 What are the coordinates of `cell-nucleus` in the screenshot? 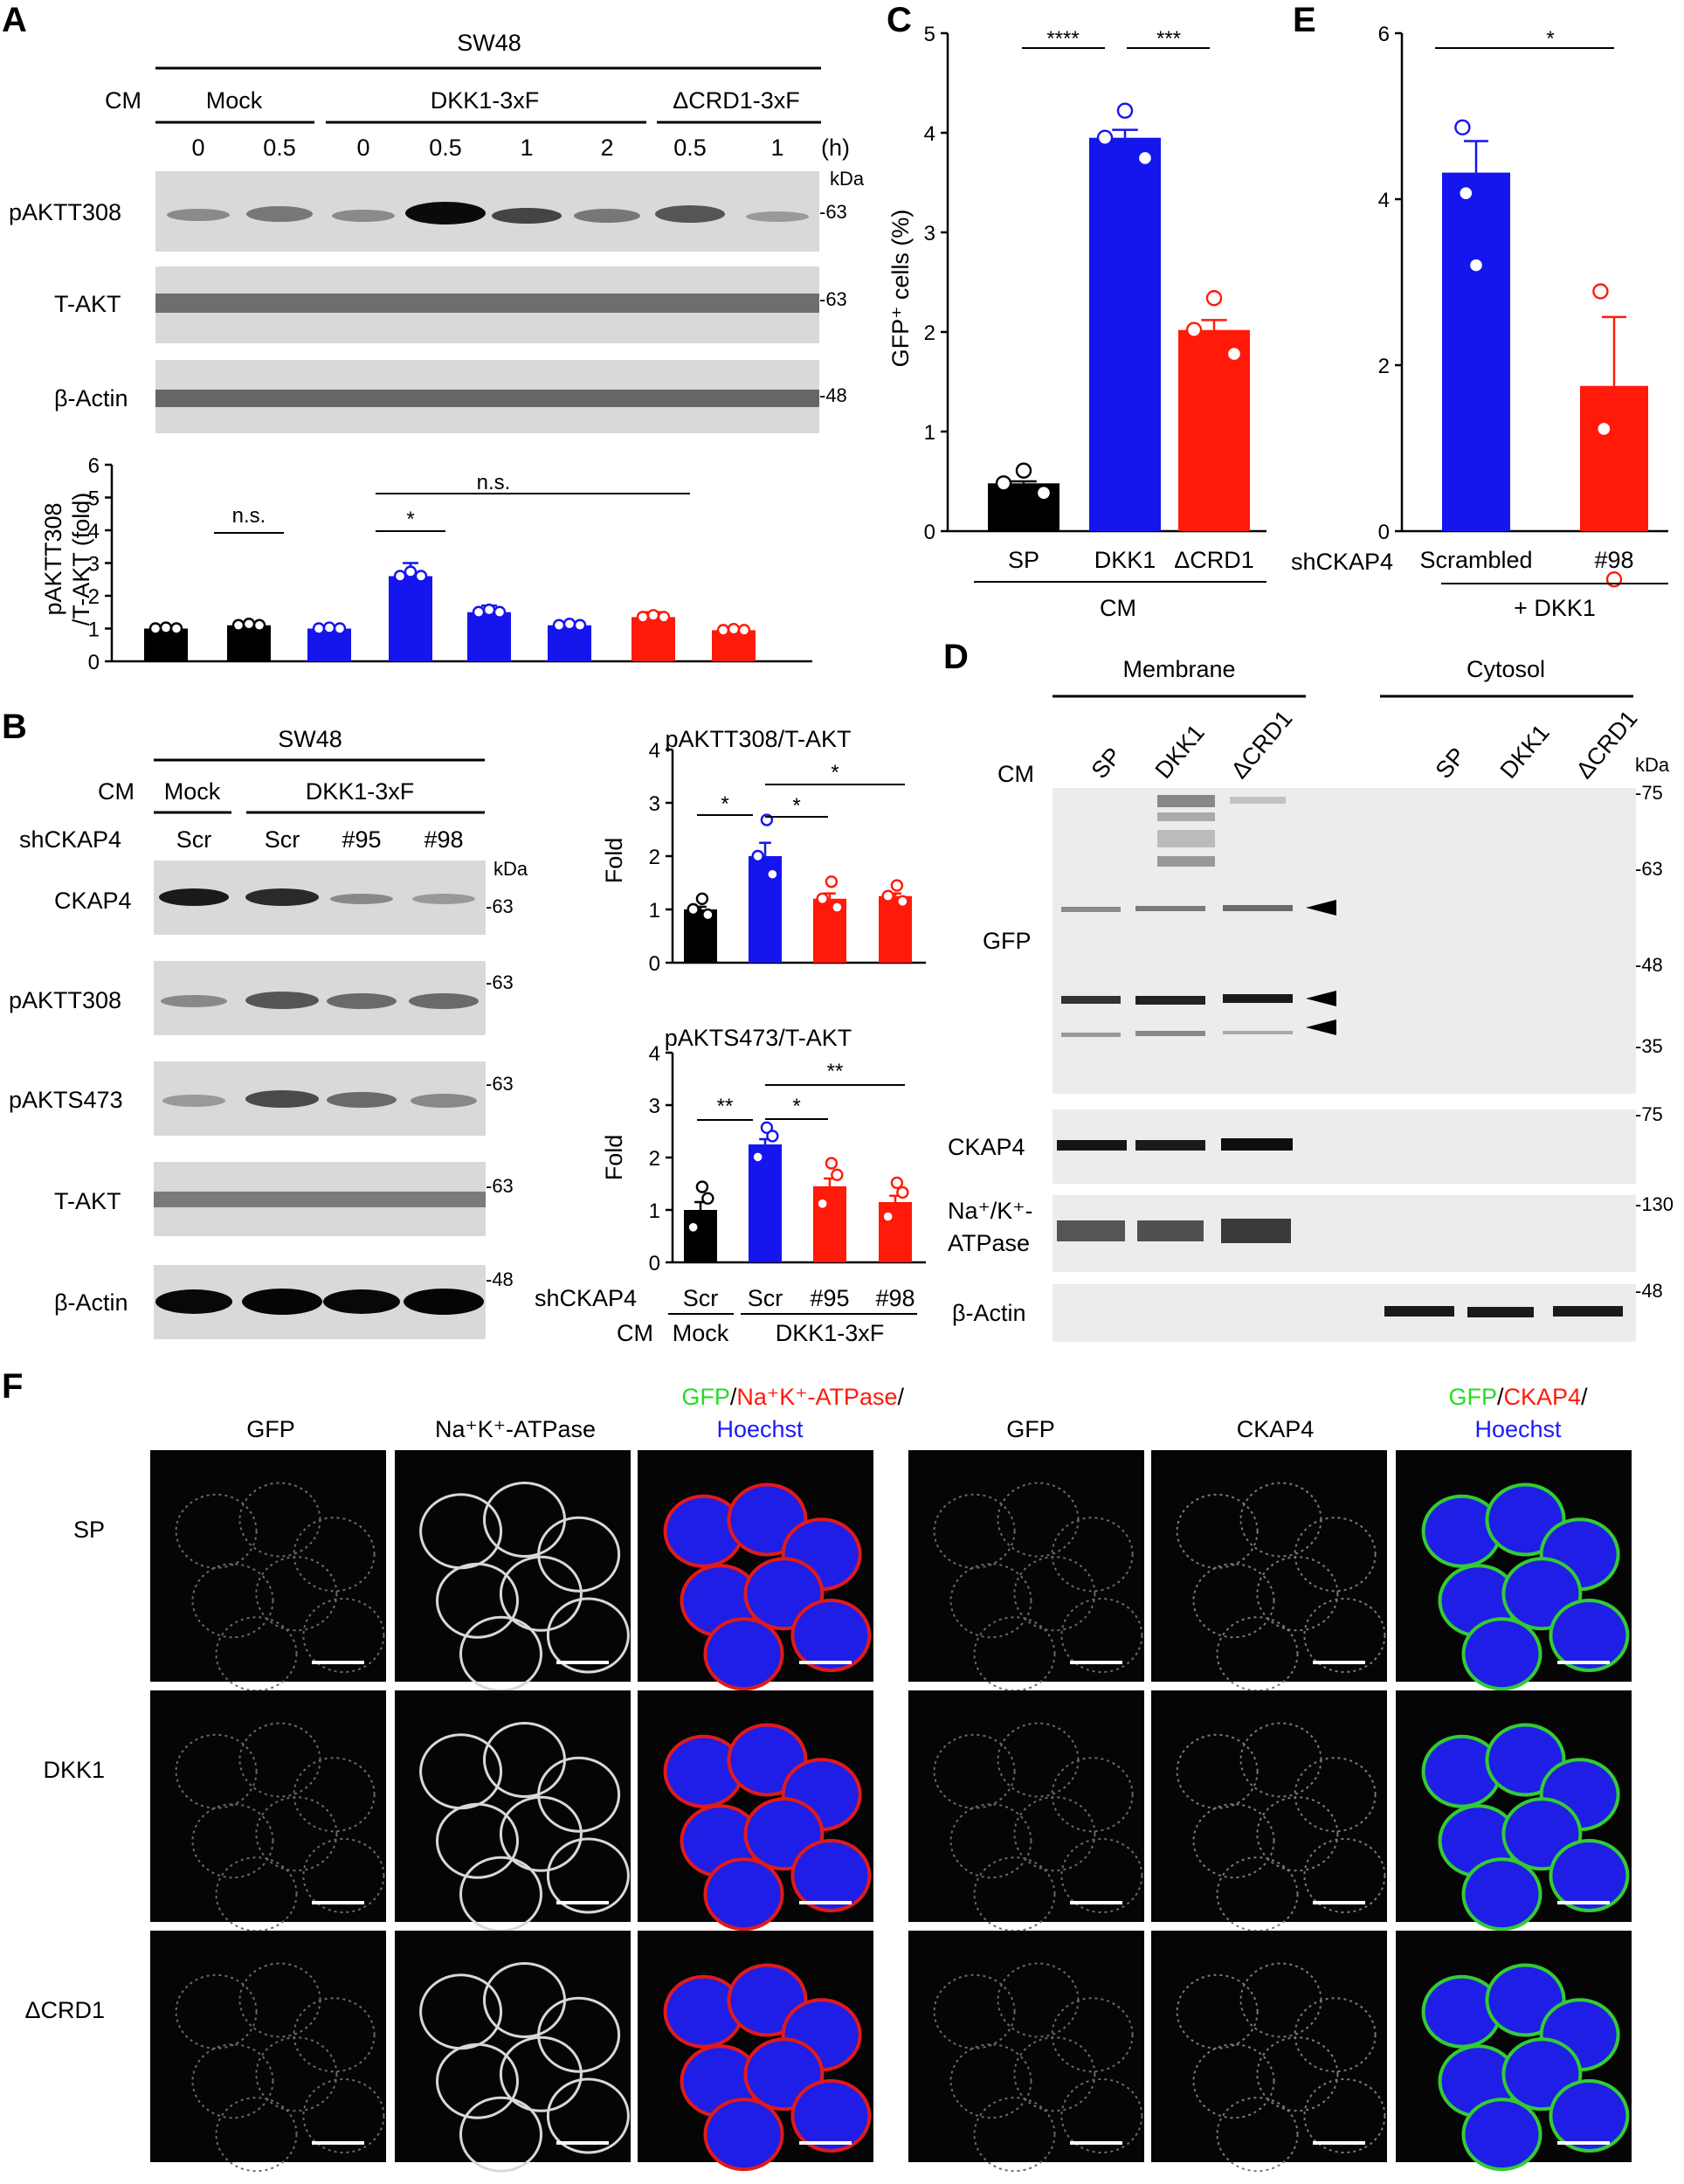 It's located at (831, 2116).